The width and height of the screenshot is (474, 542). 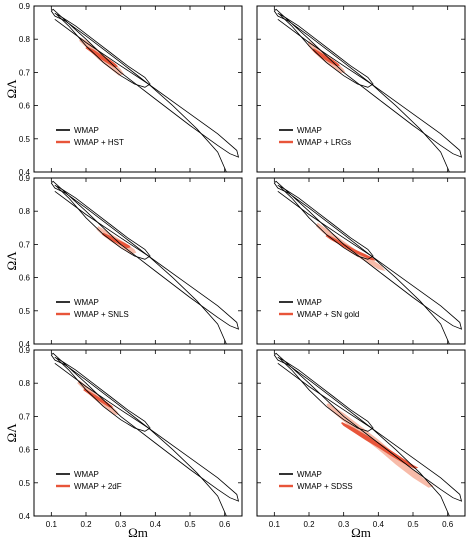 I want to click on panel-2: WMAP WMAP + LRGs, so click(x=361, y=89).